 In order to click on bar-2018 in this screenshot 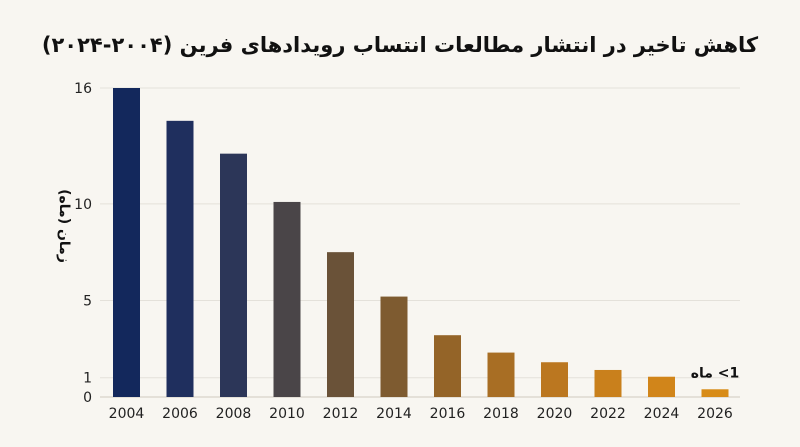, I will do `click(501, 374)`.